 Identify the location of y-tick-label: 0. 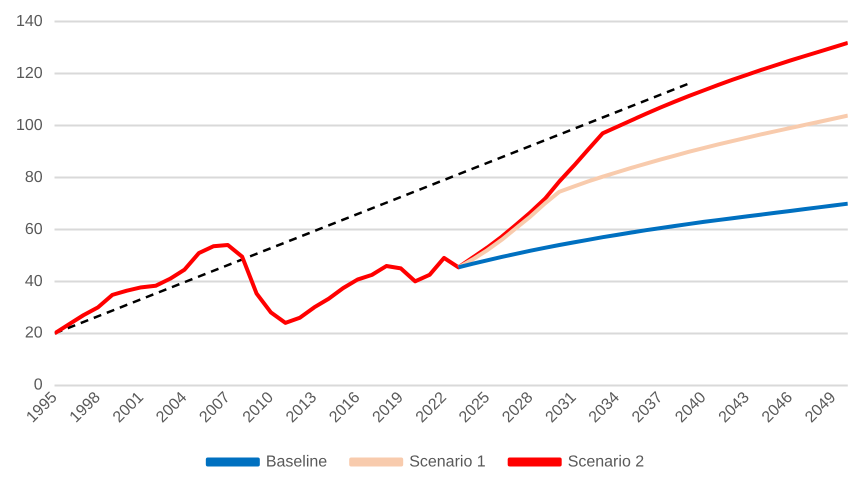
(38, 385).